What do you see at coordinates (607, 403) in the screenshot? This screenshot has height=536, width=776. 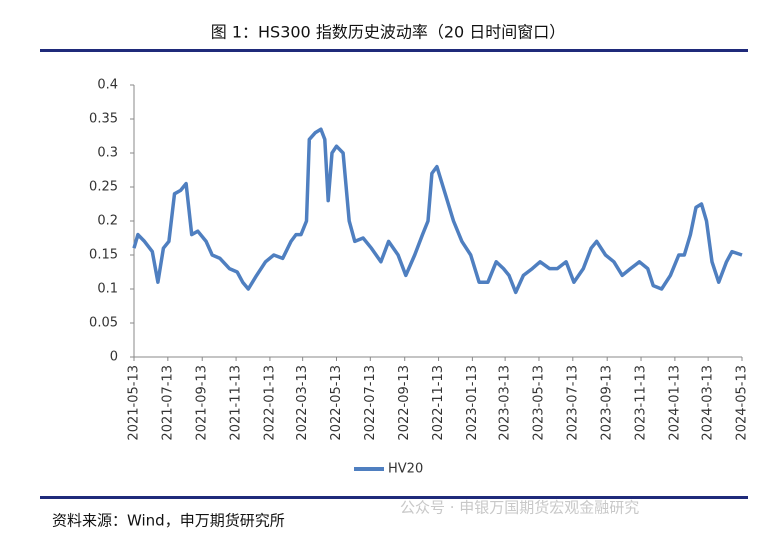 I see `x-tick-label: 2023-09-13` at bounding box center [607, 403].